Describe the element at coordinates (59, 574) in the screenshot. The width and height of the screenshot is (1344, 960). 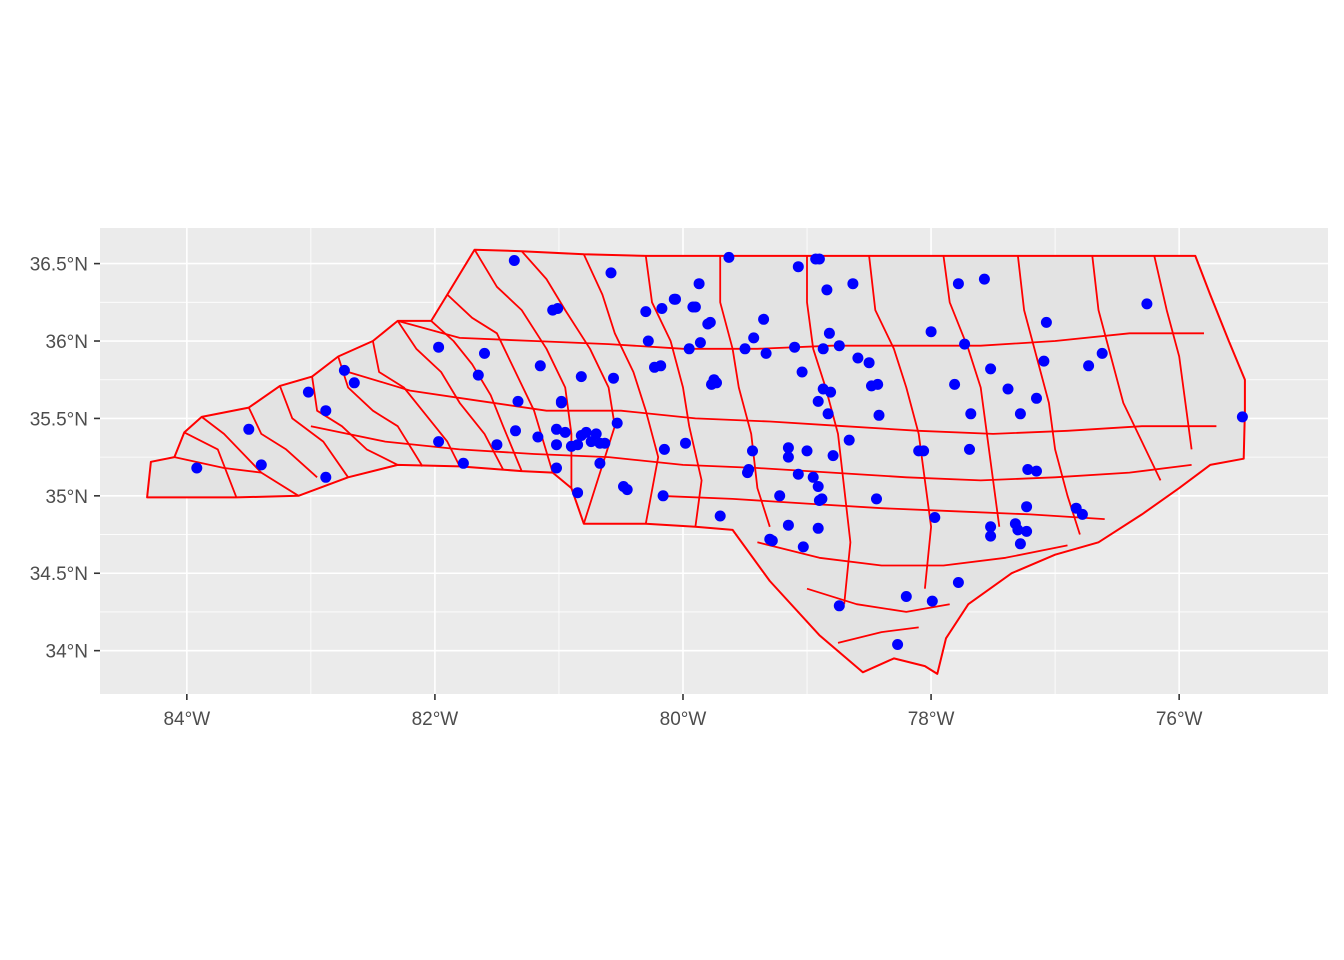
I see `y-tick-label: 34.5°N` at that location.